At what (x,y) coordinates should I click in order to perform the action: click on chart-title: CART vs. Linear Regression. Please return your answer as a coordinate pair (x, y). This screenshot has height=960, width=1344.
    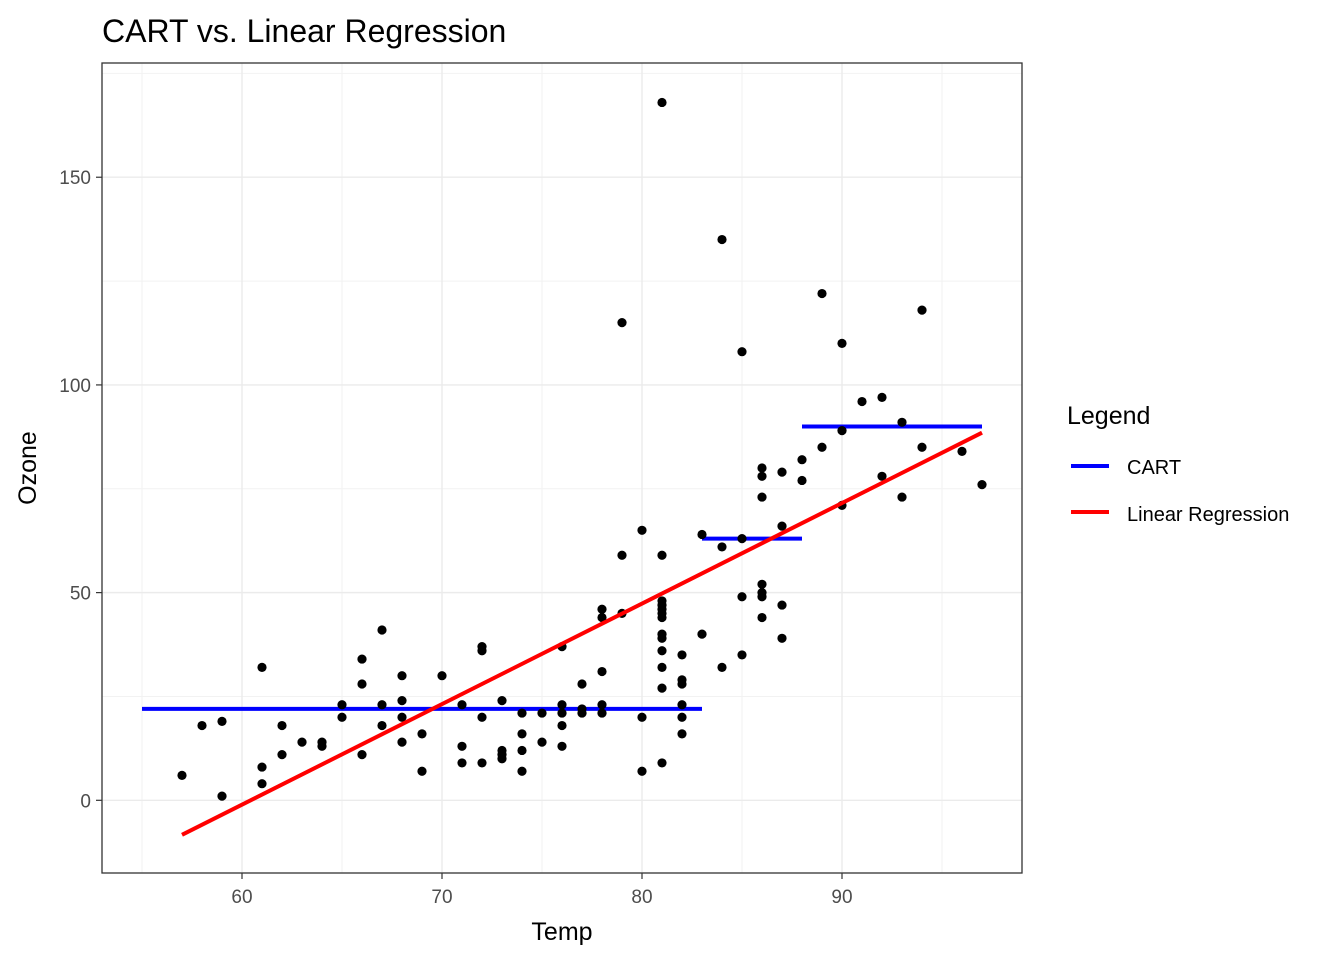
    Looking at the image, I should click on (304, 31).